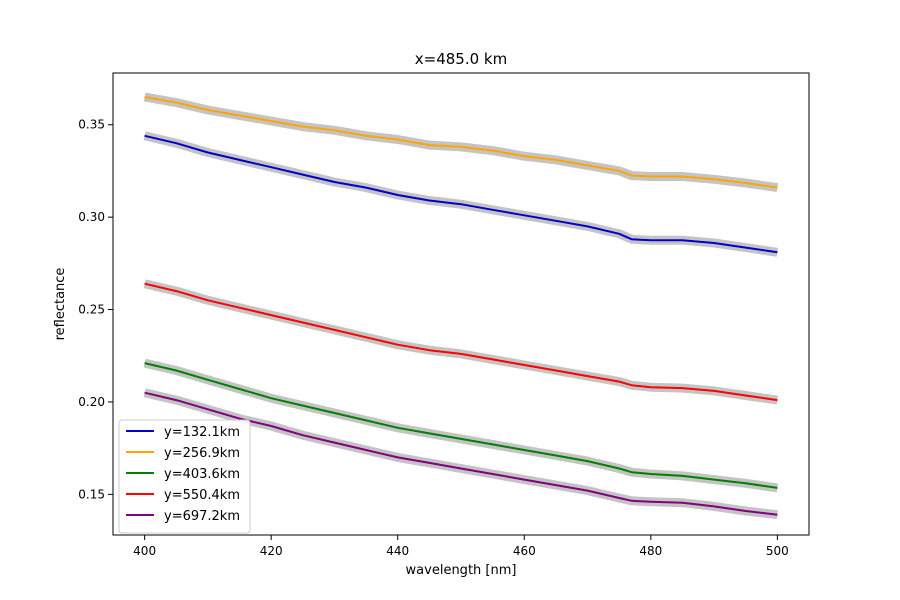 The width and height of the screenshot is (900, 600). I want to click on y-tick-label: 0.30, so click(91, 217).